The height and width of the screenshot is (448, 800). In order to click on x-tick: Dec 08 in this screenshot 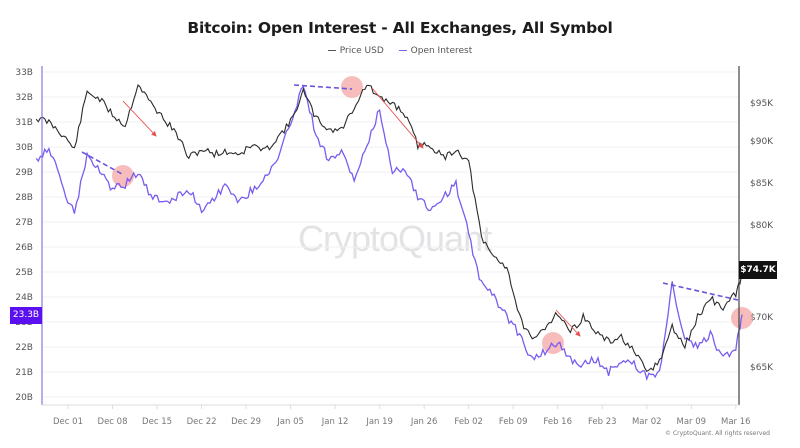, I will do `click(113, 422)`.